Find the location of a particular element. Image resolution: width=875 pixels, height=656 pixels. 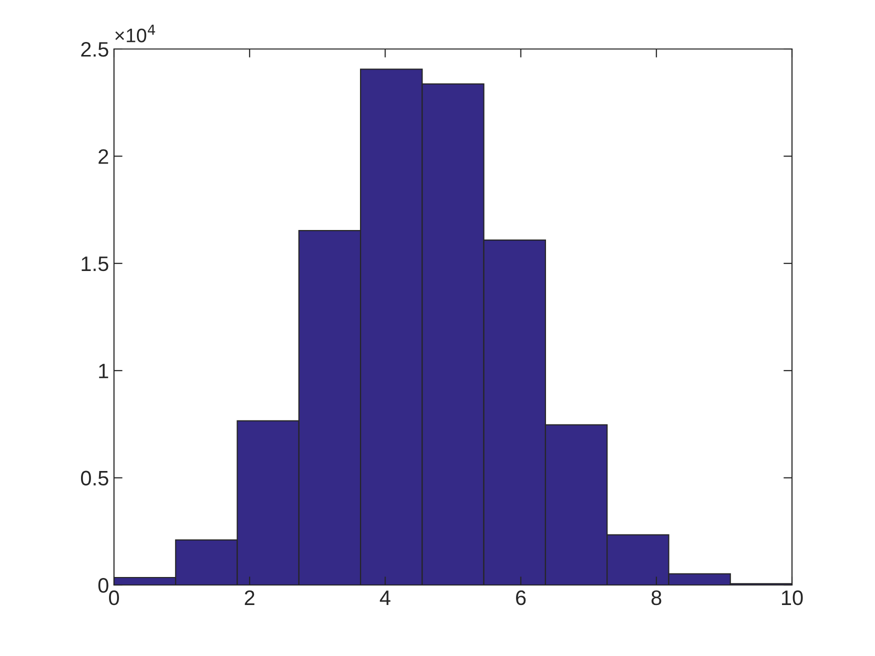

x-tick-label: 10 is located at coordinates (792, 598).